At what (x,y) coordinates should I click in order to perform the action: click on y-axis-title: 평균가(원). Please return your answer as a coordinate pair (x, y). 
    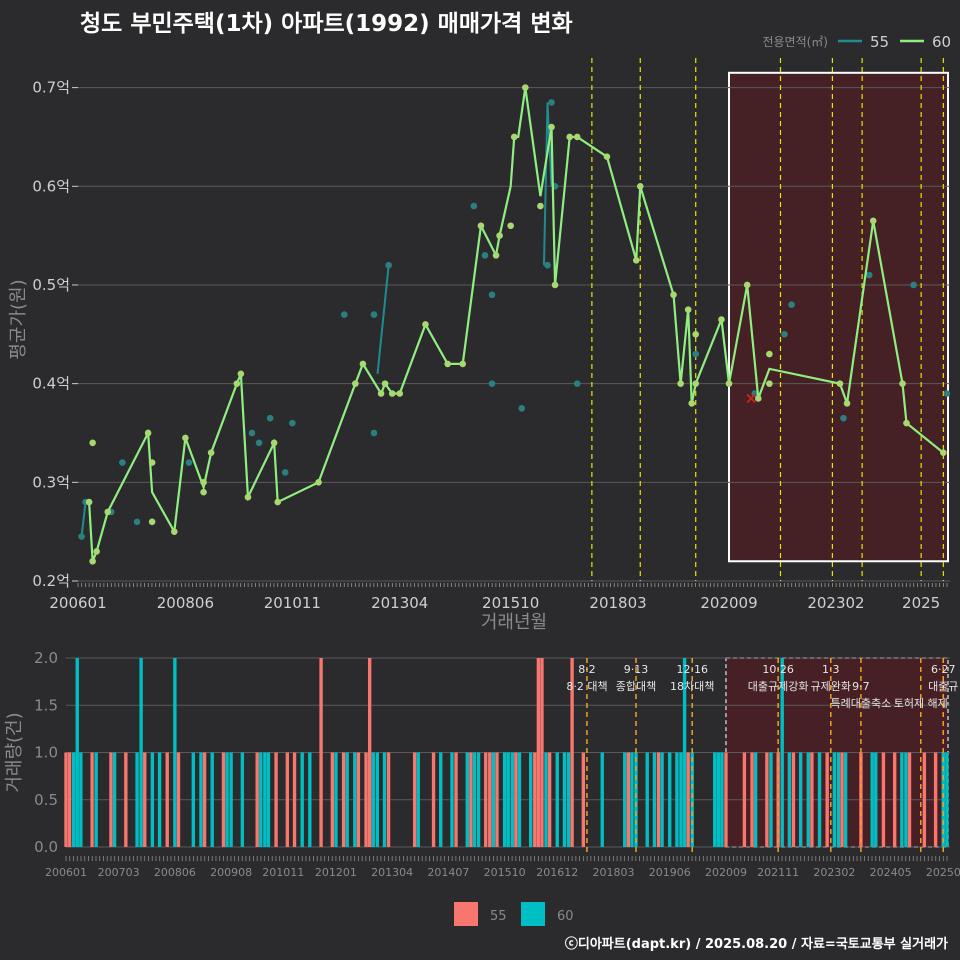
    Looking at the image, I should click on (18, 319).